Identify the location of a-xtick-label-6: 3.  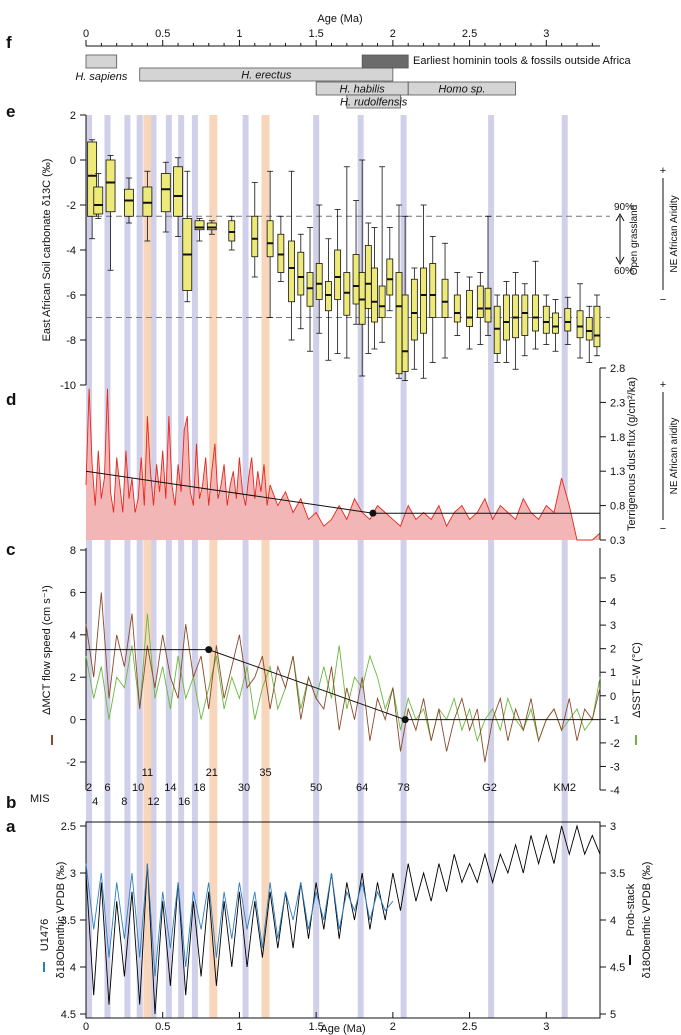
(546, 1027).